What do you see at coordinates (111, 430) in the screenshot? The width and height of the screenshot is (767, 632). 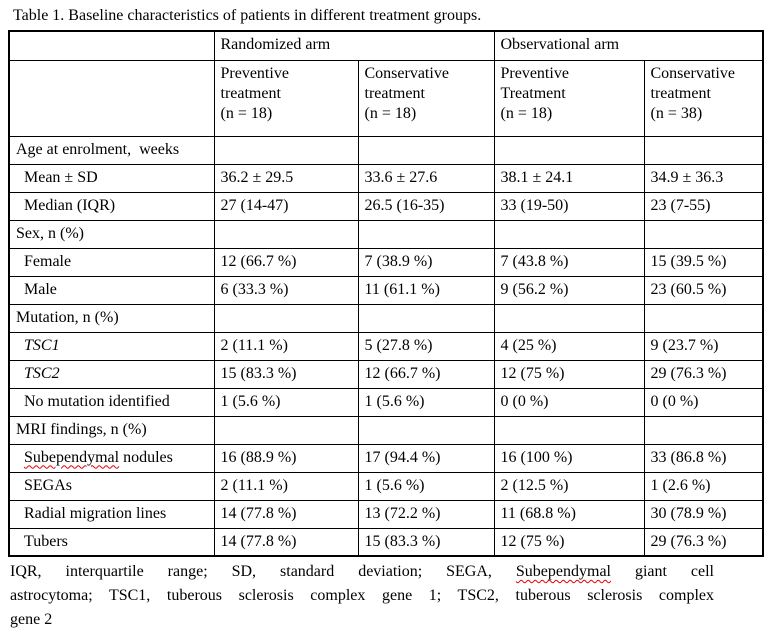 I see `row-label-cell: MRI findings, n (%)` at bounding box center [111, 430].